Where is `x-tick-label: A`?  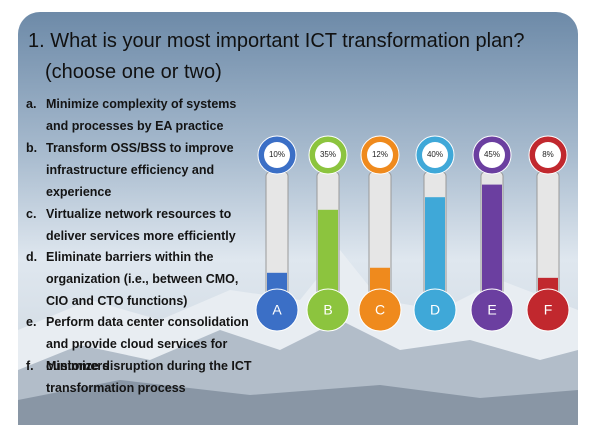
x-tick-label: A is located at coordinates (277, 310).